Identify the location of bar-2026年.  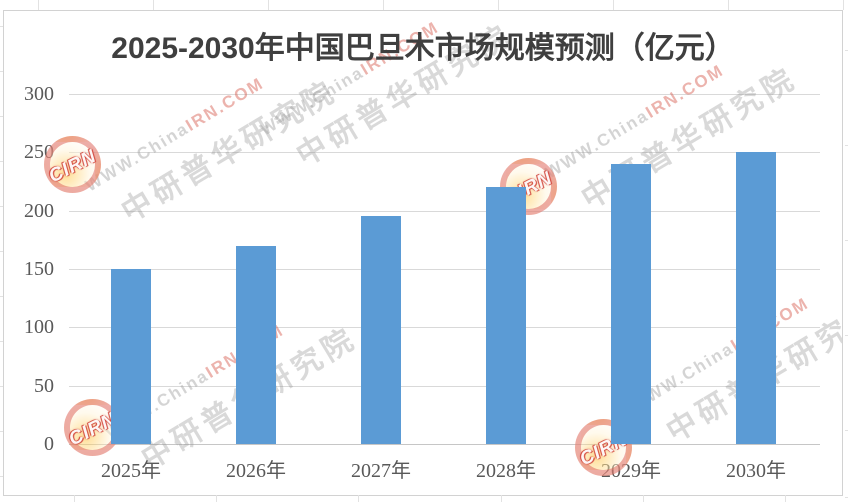
(256, 345).